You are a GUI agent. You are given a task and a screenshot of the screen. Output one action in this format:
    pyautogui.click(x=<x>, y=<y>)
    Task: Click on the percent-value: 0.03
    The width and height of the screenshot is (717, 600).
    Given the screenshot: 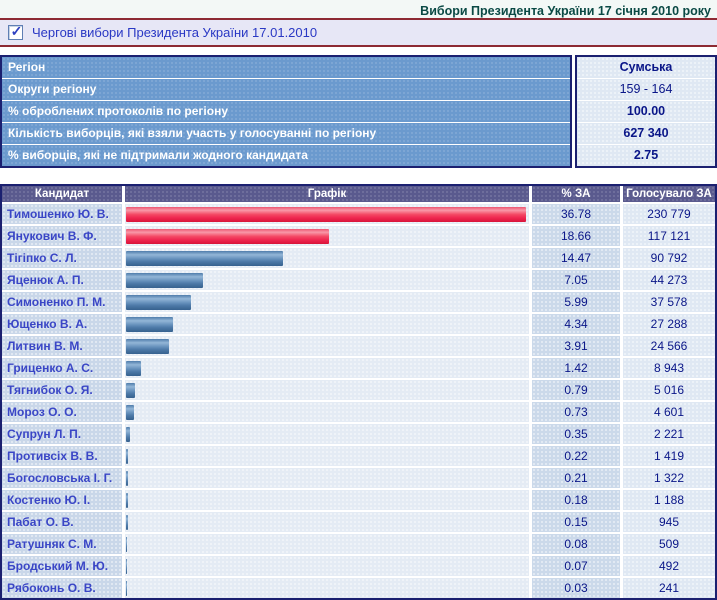 What is the action you would take?
    pyautogui.click(x=576, y=588)
    